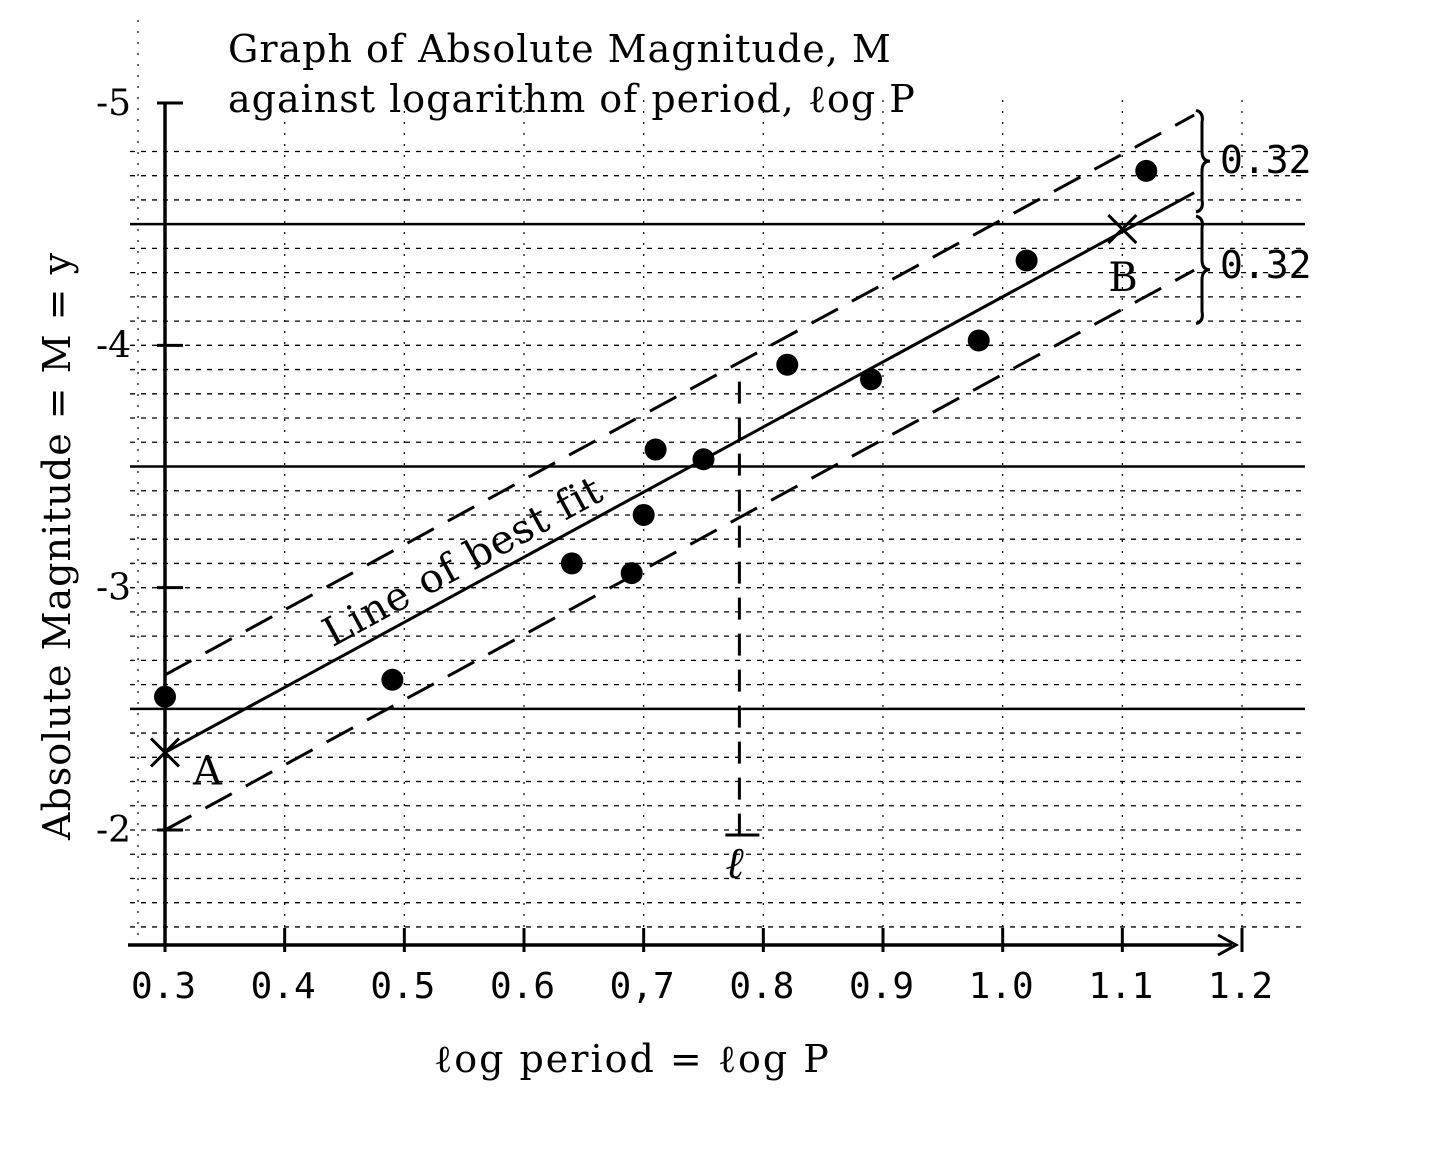  What do you see at coordinates (522, 986) in the screenshot?
I see `x-tick-label: 0.6` at bounding box center [522, 986].